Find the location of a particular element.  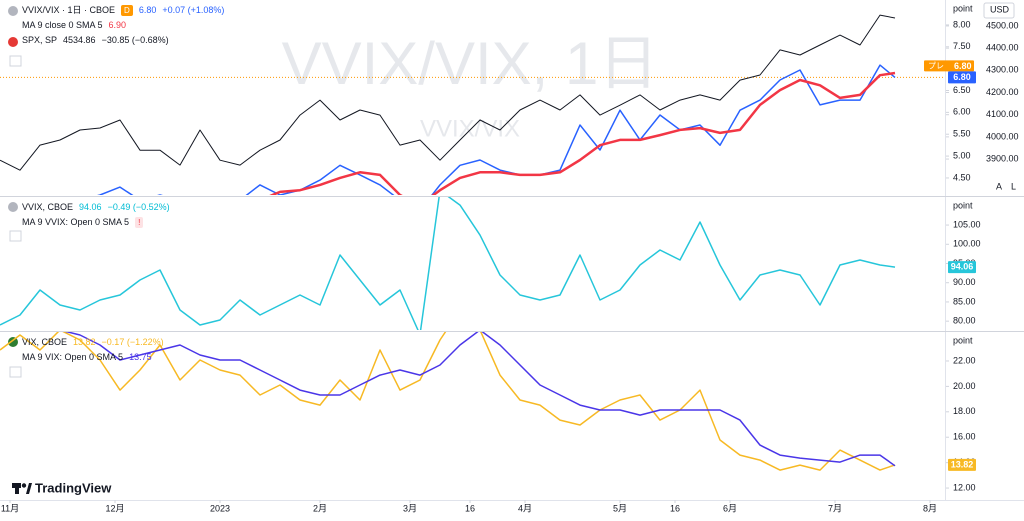

legend-item: VVIX, CBOE is located at coordinates (48, 207).